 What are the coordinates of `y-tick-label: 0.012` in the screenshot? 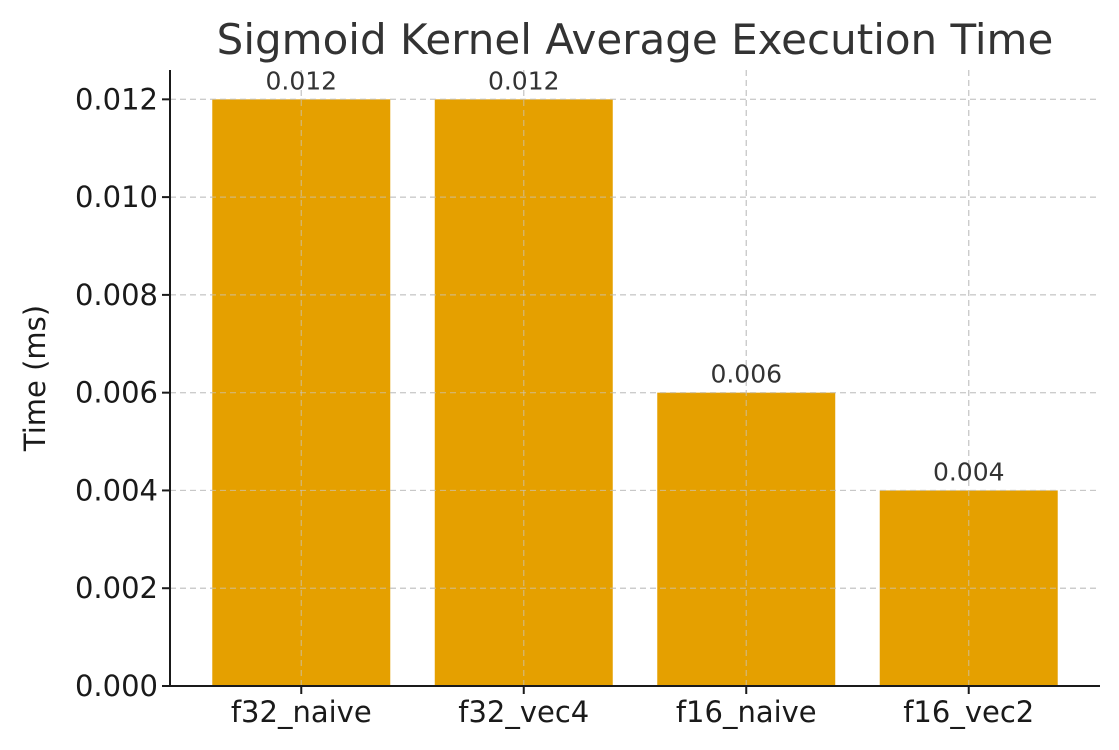 It's located at (116, 99).